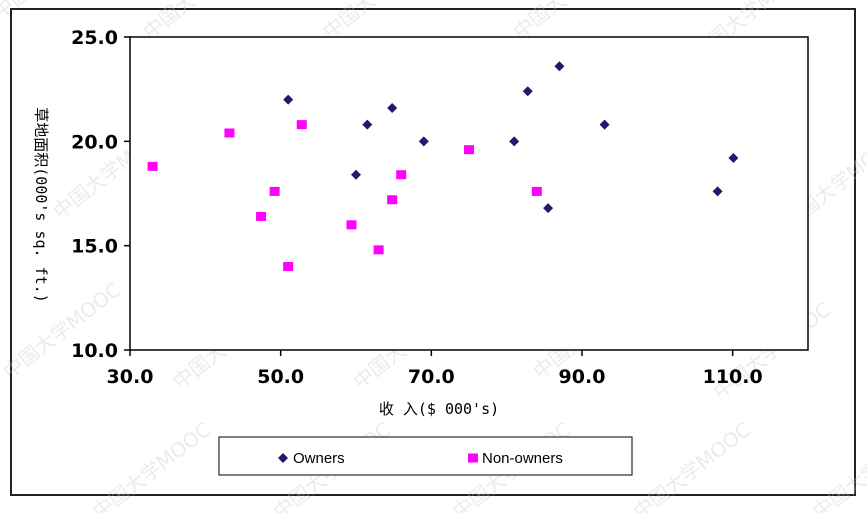 The height and width of the screenshot is (513, 867). I want to click on y-tick-label: 10.0, so click(94, 351).